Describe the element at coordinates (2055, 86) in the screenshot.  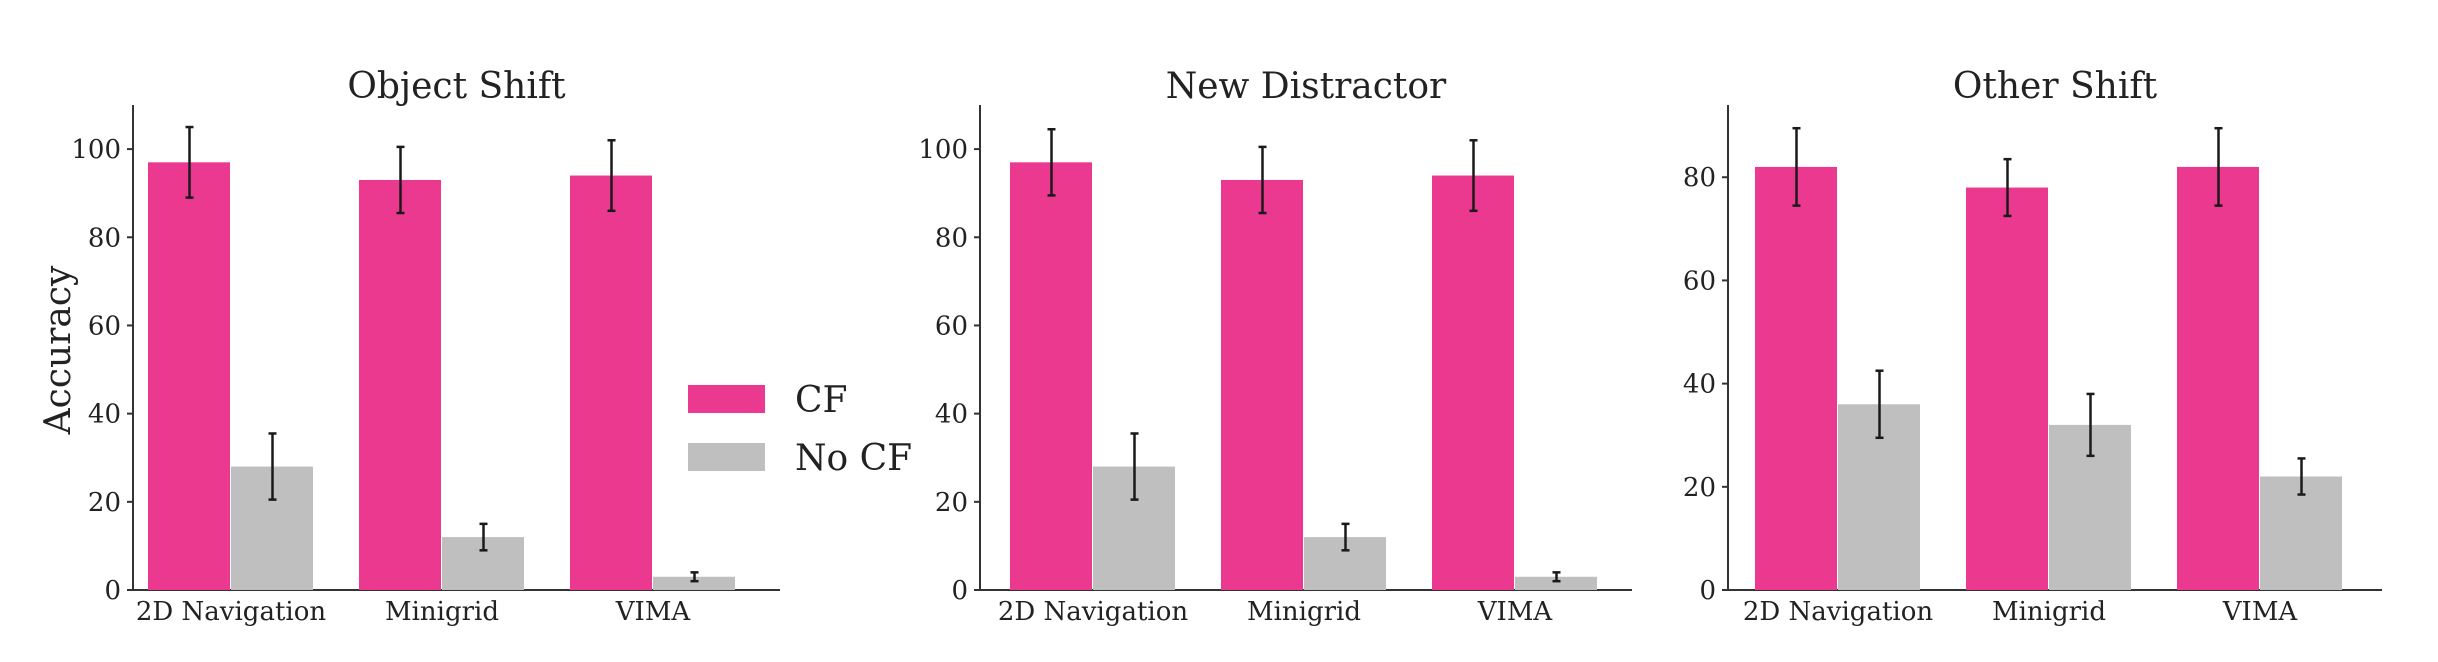
I see `chart-title: Other Shift` at that location.